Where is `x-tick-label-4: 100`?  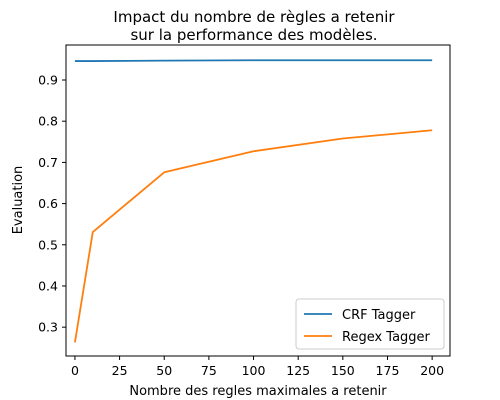 x-tick-label-4: 100 is located at coordinates (254, 370).